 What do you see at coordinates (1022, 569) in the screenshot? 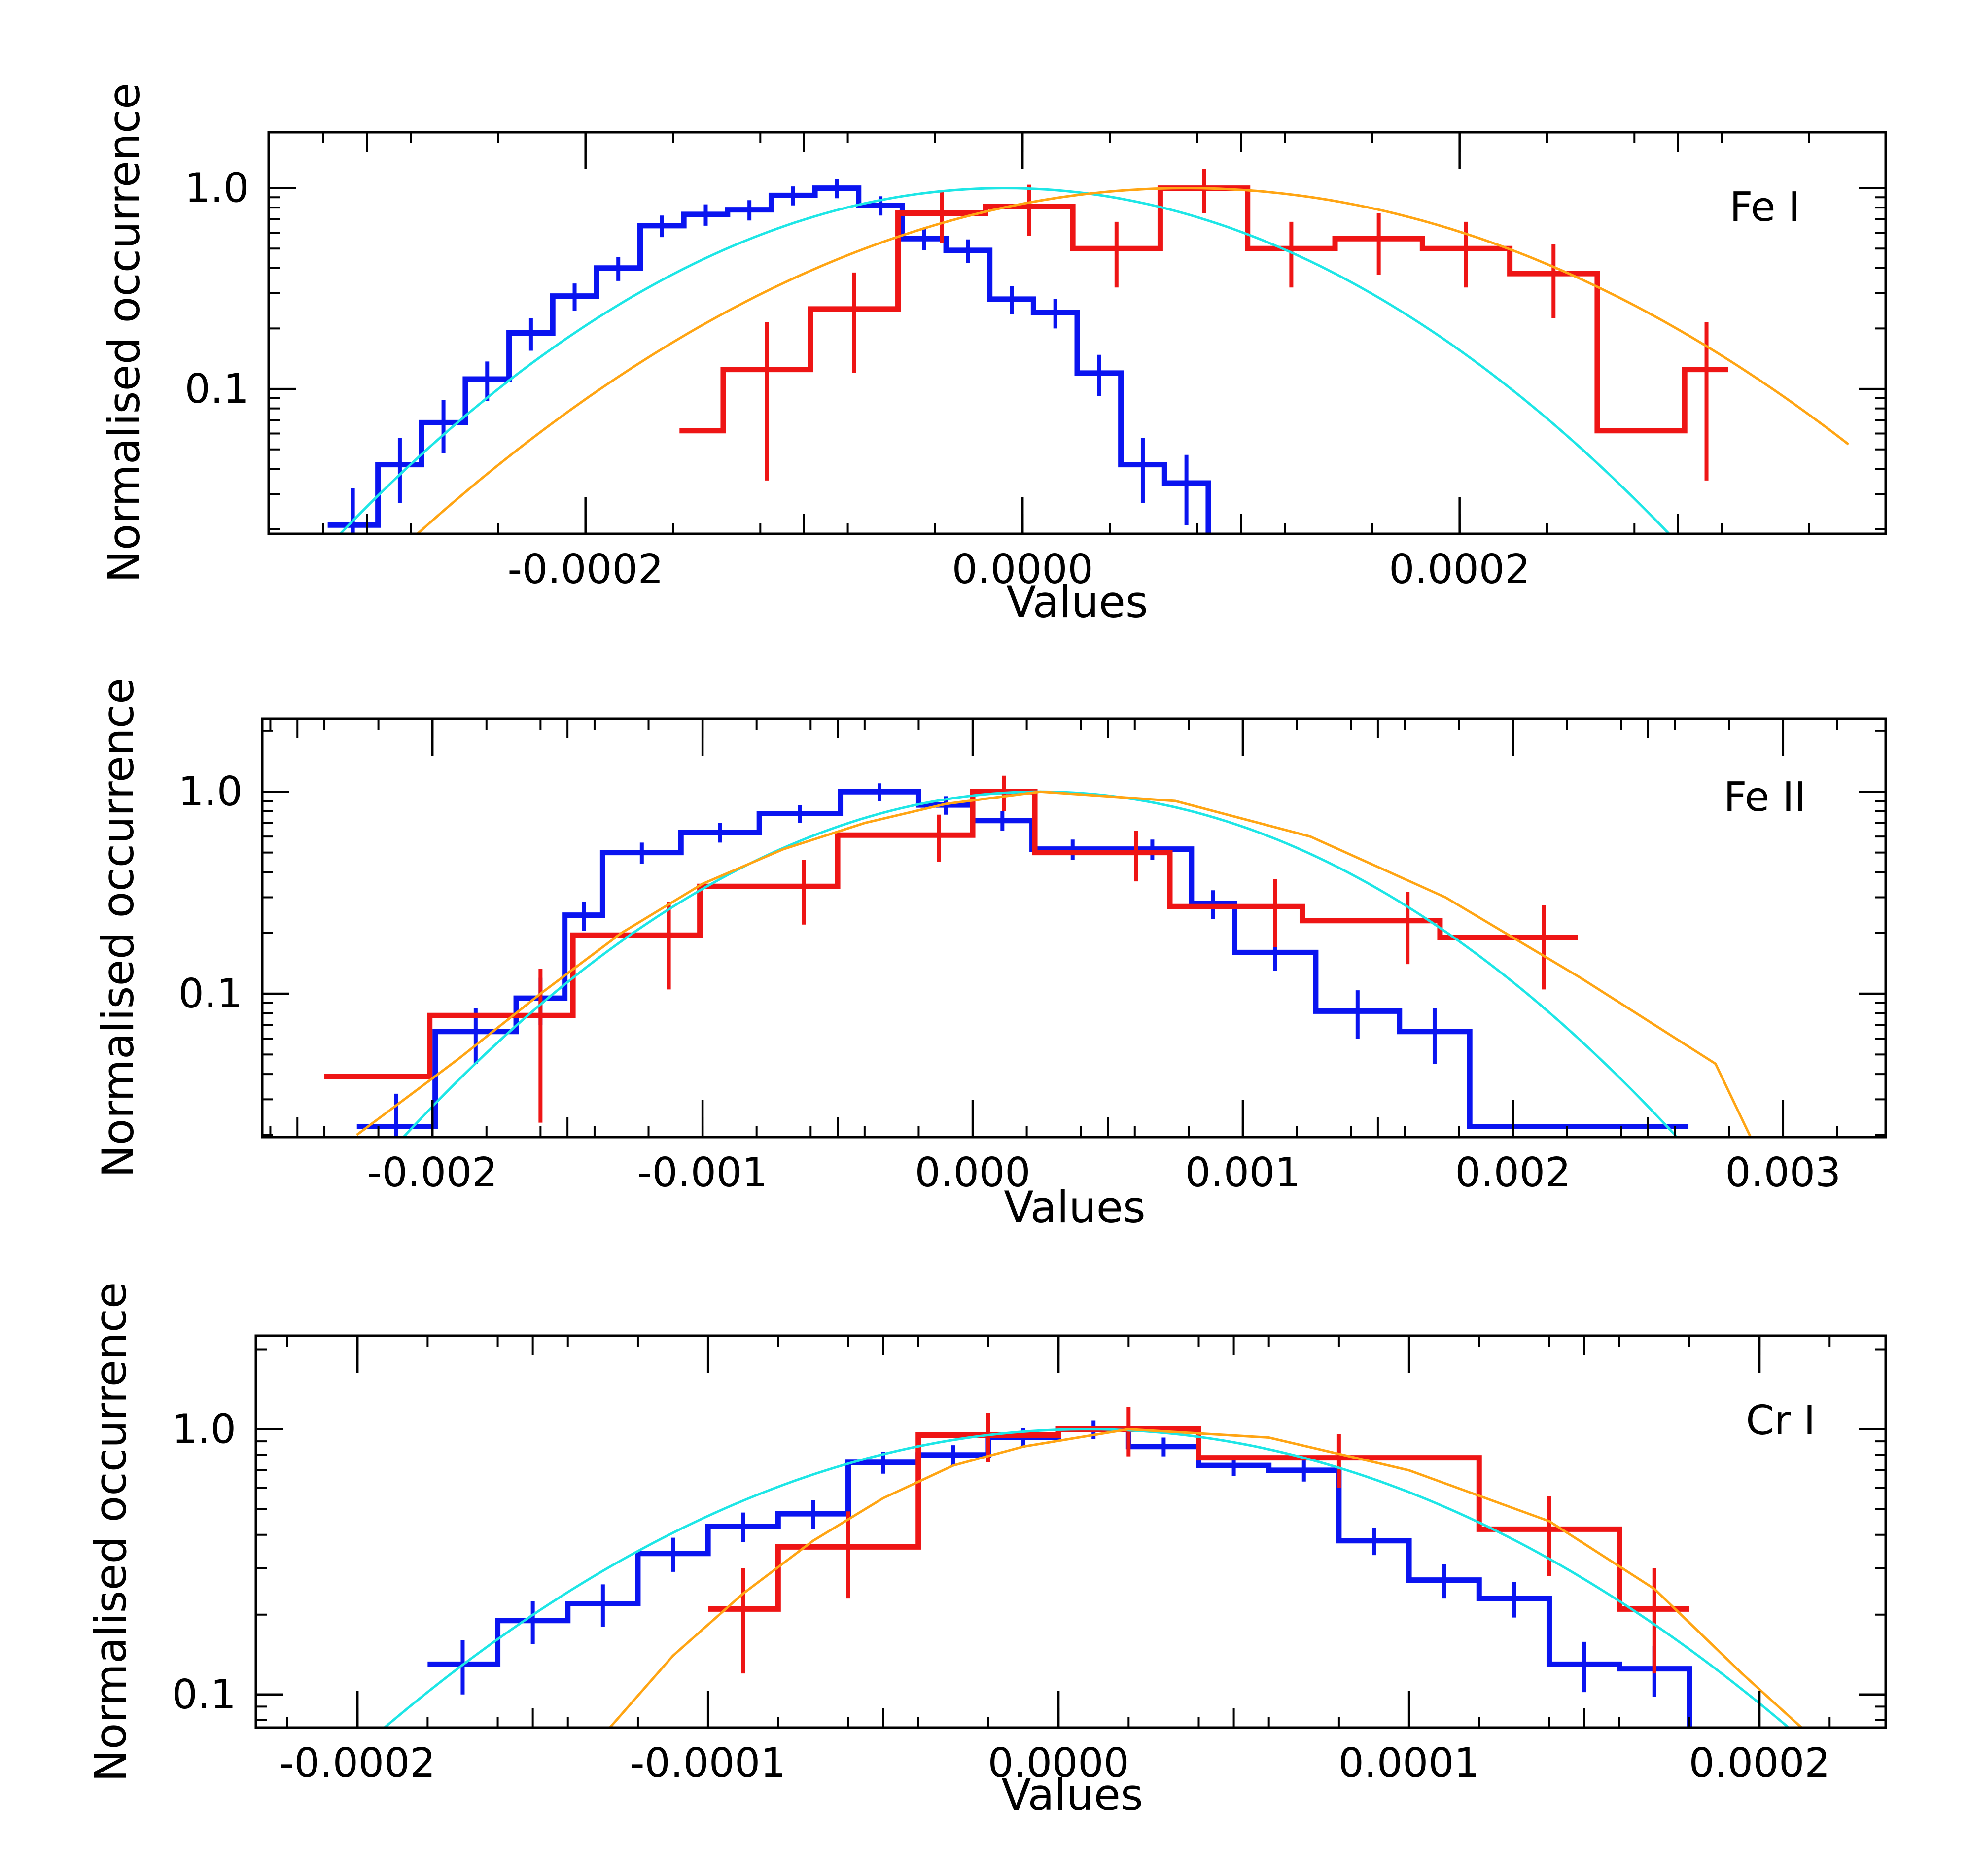
I see `fe-i-x-tick-label: 0.0000` at bounding box center [1022, 569].